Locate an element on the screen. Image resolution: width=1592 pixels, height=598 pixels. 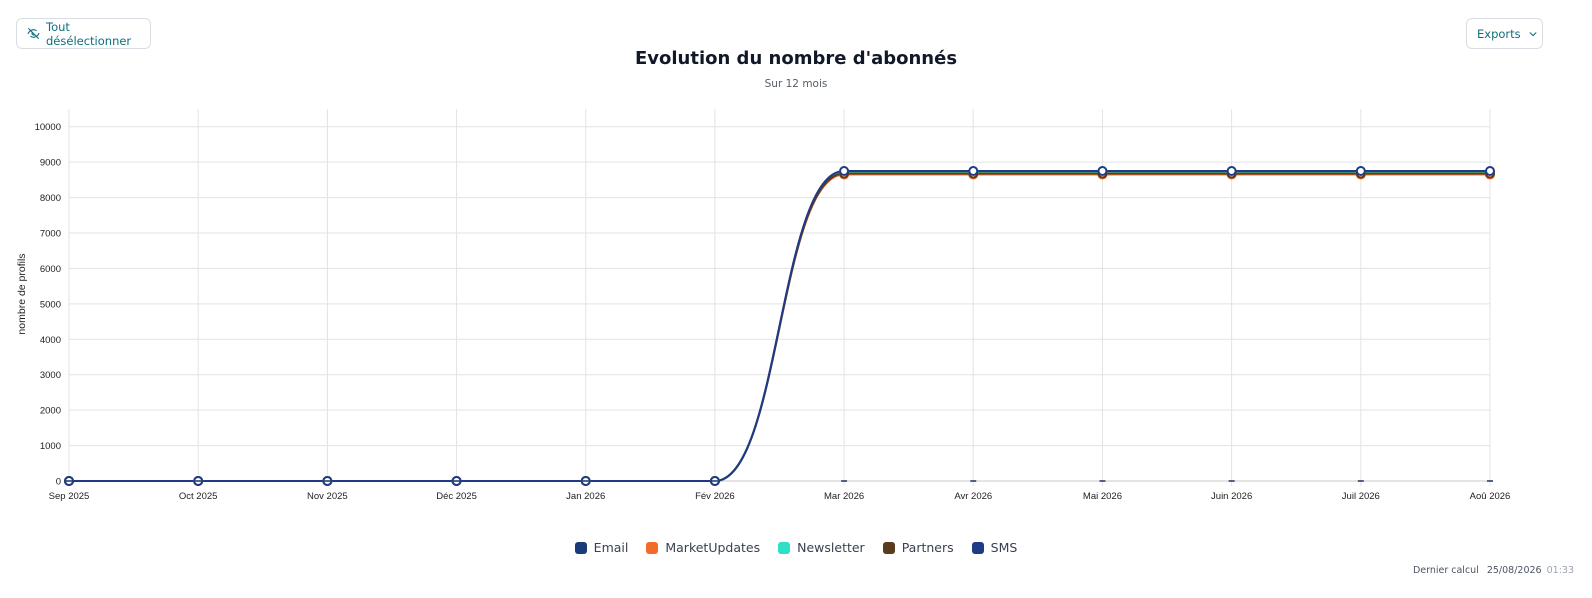
x-tick-label: Juil 2026 is located at coordinates (1361, 496).